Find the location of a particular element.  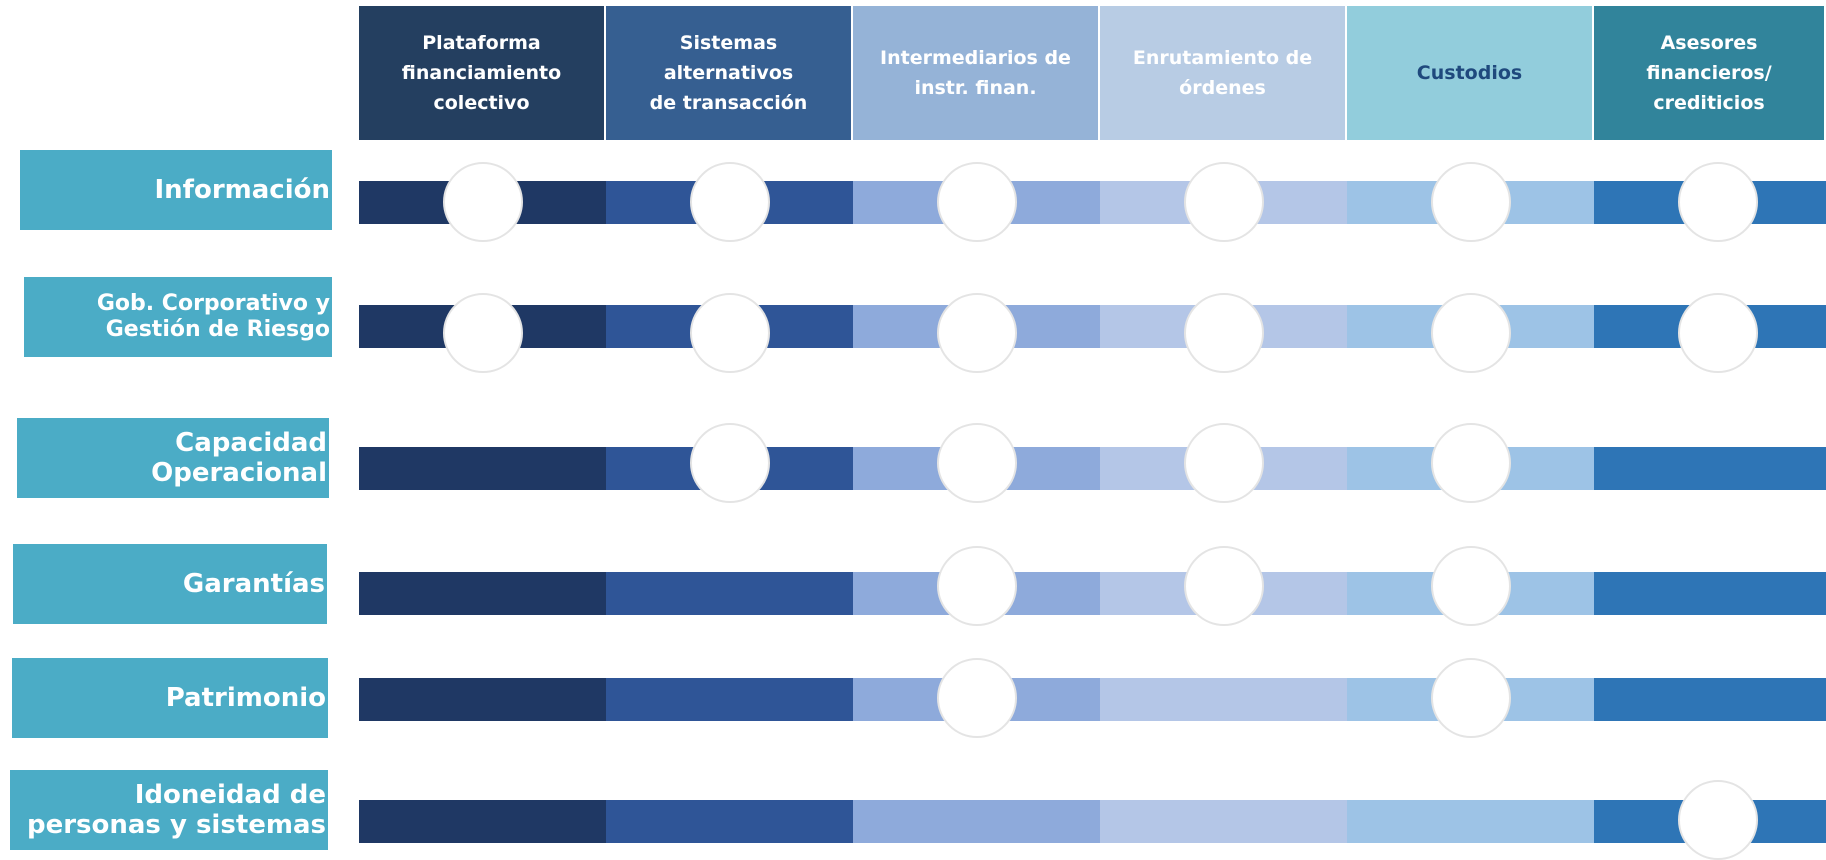

marker-circle-r5-c3 is located at coordinates (976, 698).